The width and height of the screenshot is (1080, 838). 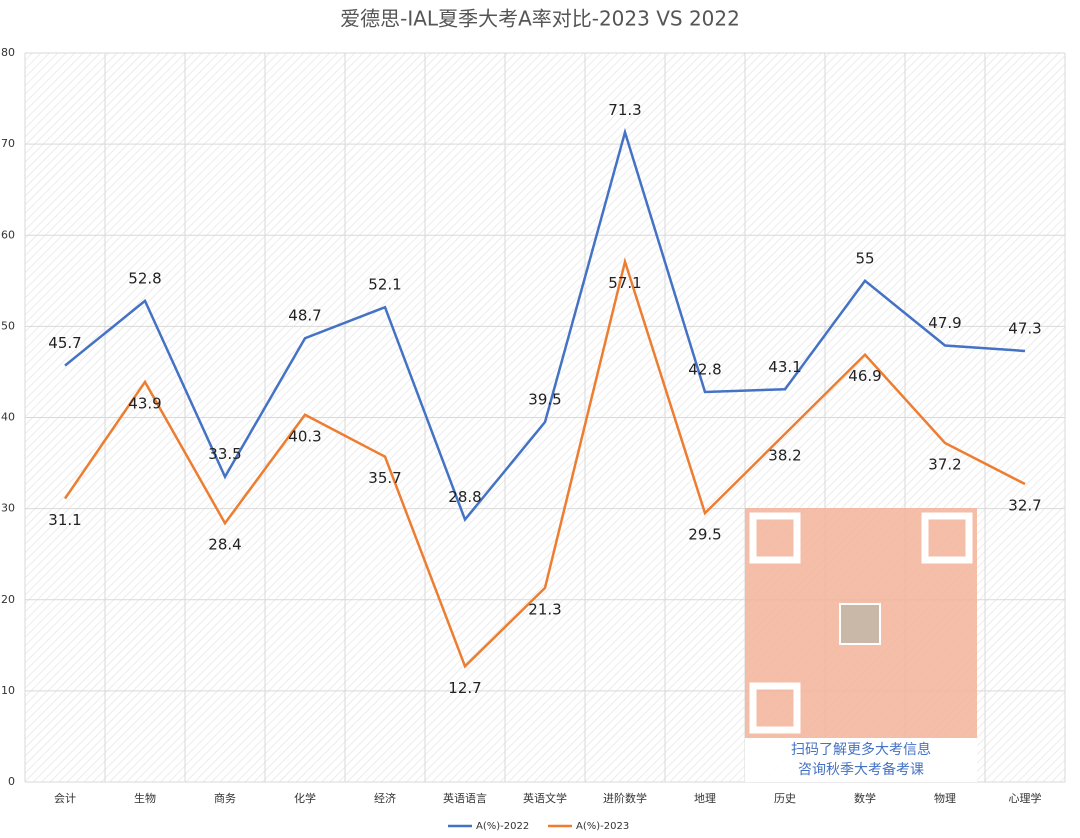 I want to click on y-tick-label: 10, so click(x=8, y=690).